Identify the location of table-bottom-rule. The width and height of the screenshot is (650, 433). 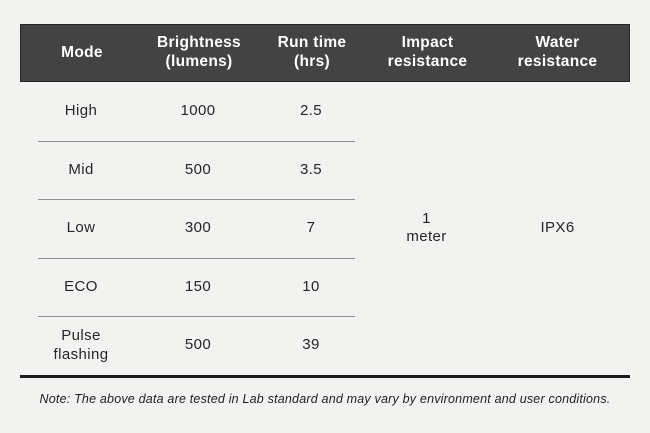
(325, 376).